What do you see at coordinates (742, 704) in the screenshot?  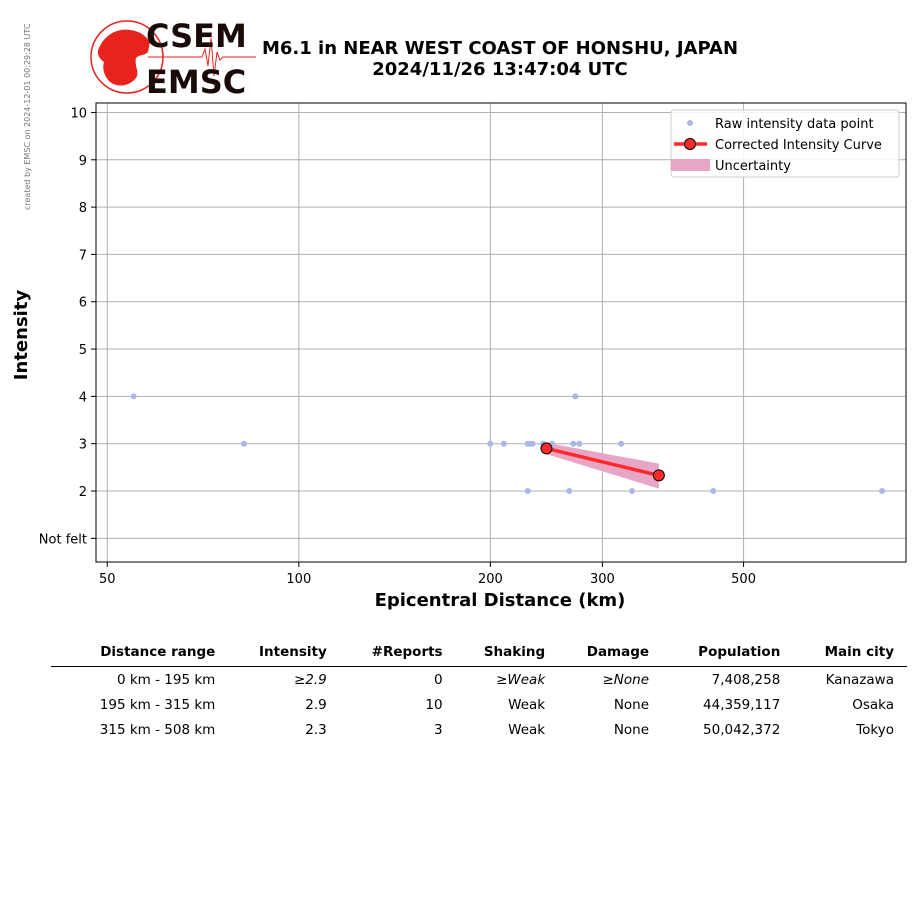 I see `table-cell: 44,359,117` at bounding box center [742, 704].